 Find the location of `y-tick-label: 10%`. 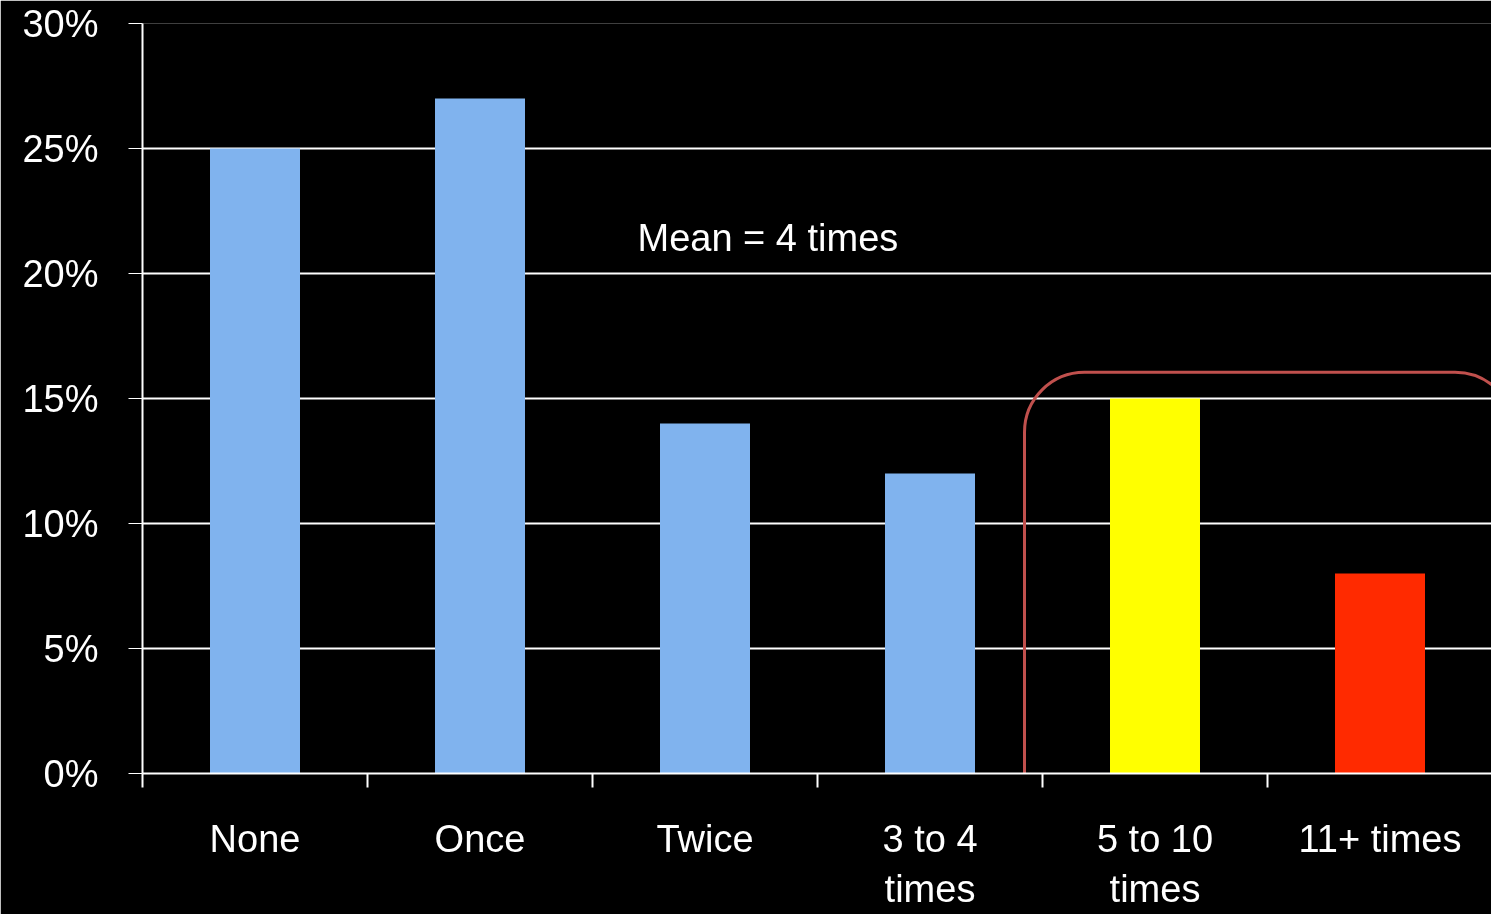

y-tick-label: 10% is located at coordinates (60, 523).